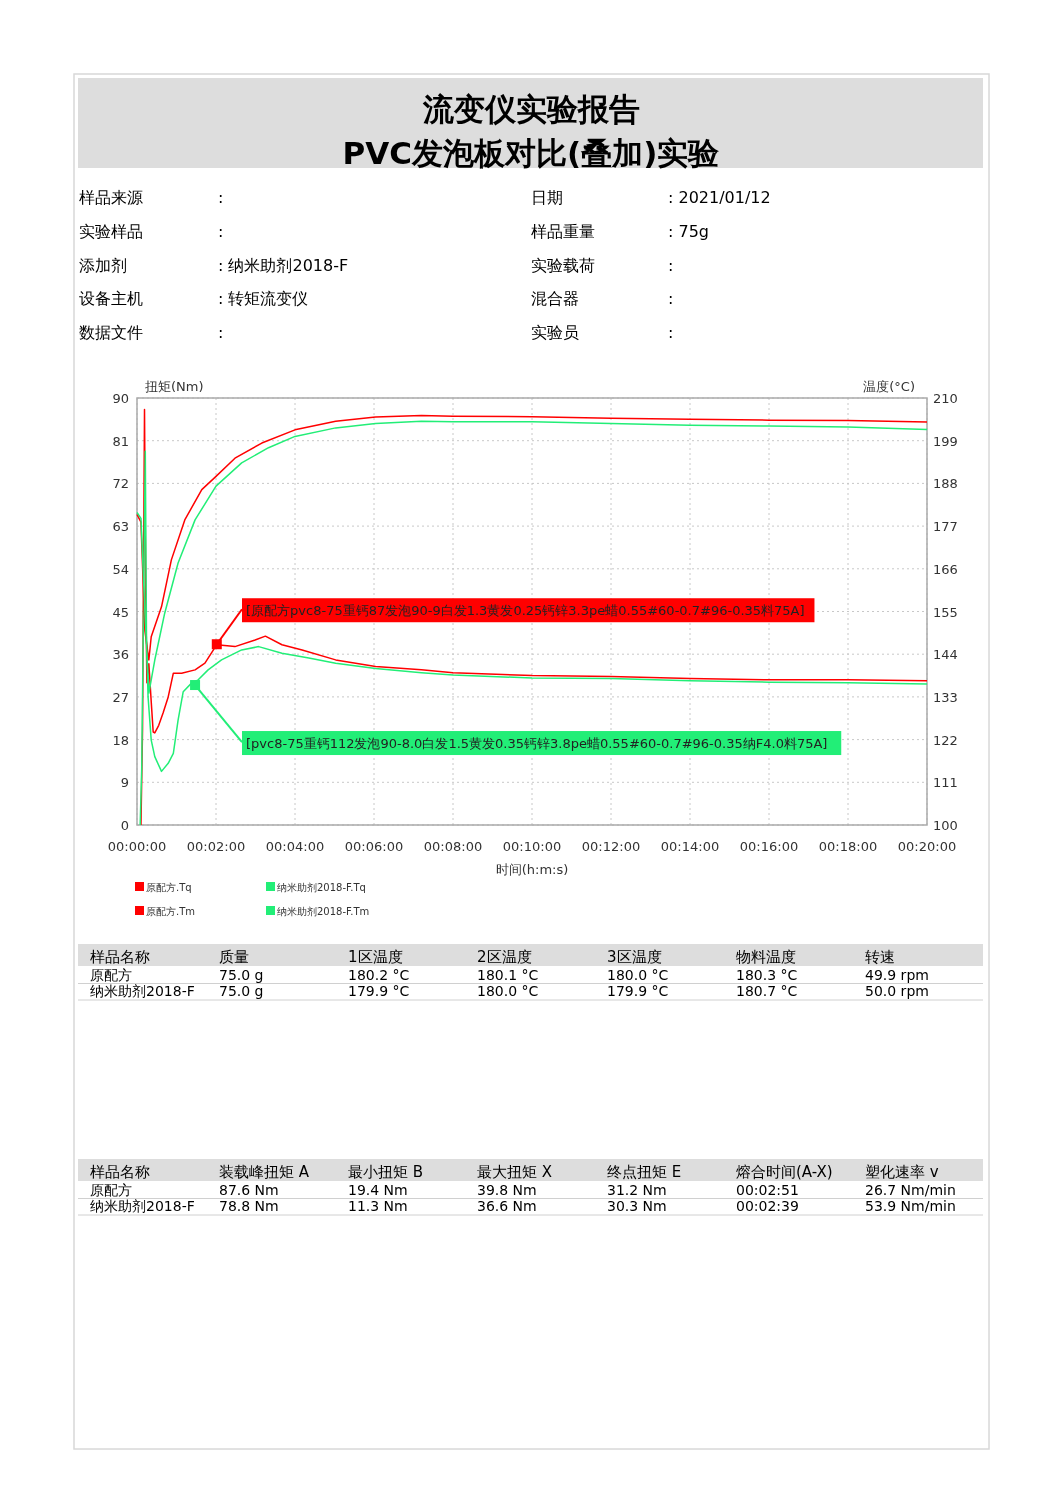 The height and width of the screenshot is (1501, 1062). I want to click on text: 流变仪实验报告, so click(530, 109).